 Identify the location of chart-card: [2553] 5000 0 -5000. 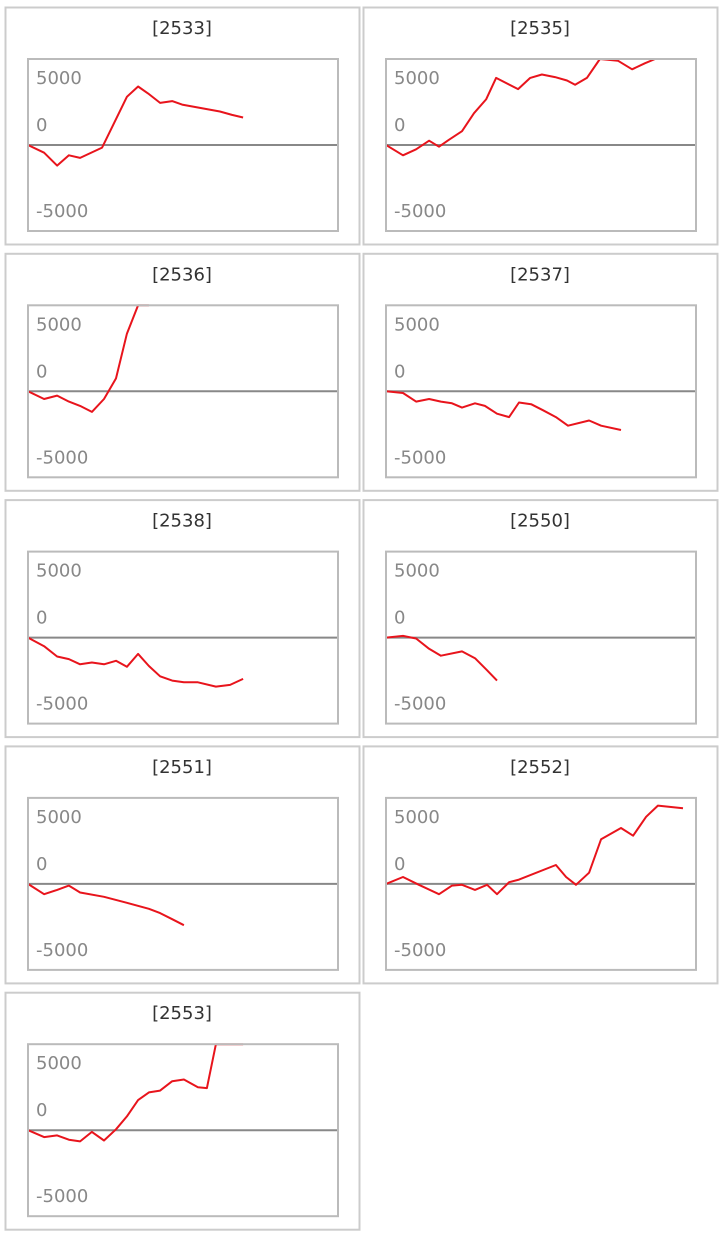
(182, 1111).